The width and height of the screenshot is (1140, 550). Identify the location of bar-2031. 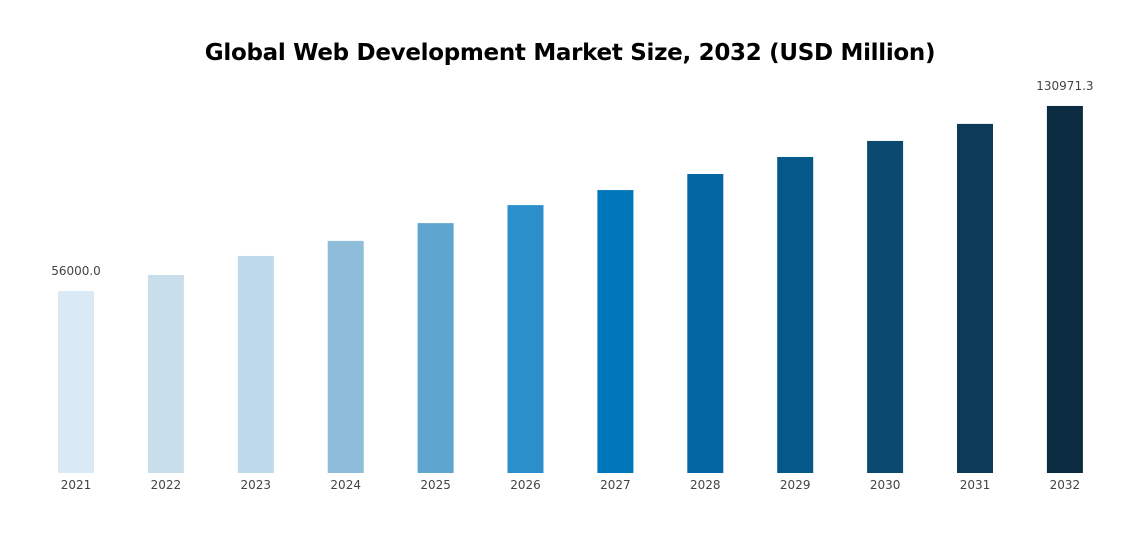
(975, 298).